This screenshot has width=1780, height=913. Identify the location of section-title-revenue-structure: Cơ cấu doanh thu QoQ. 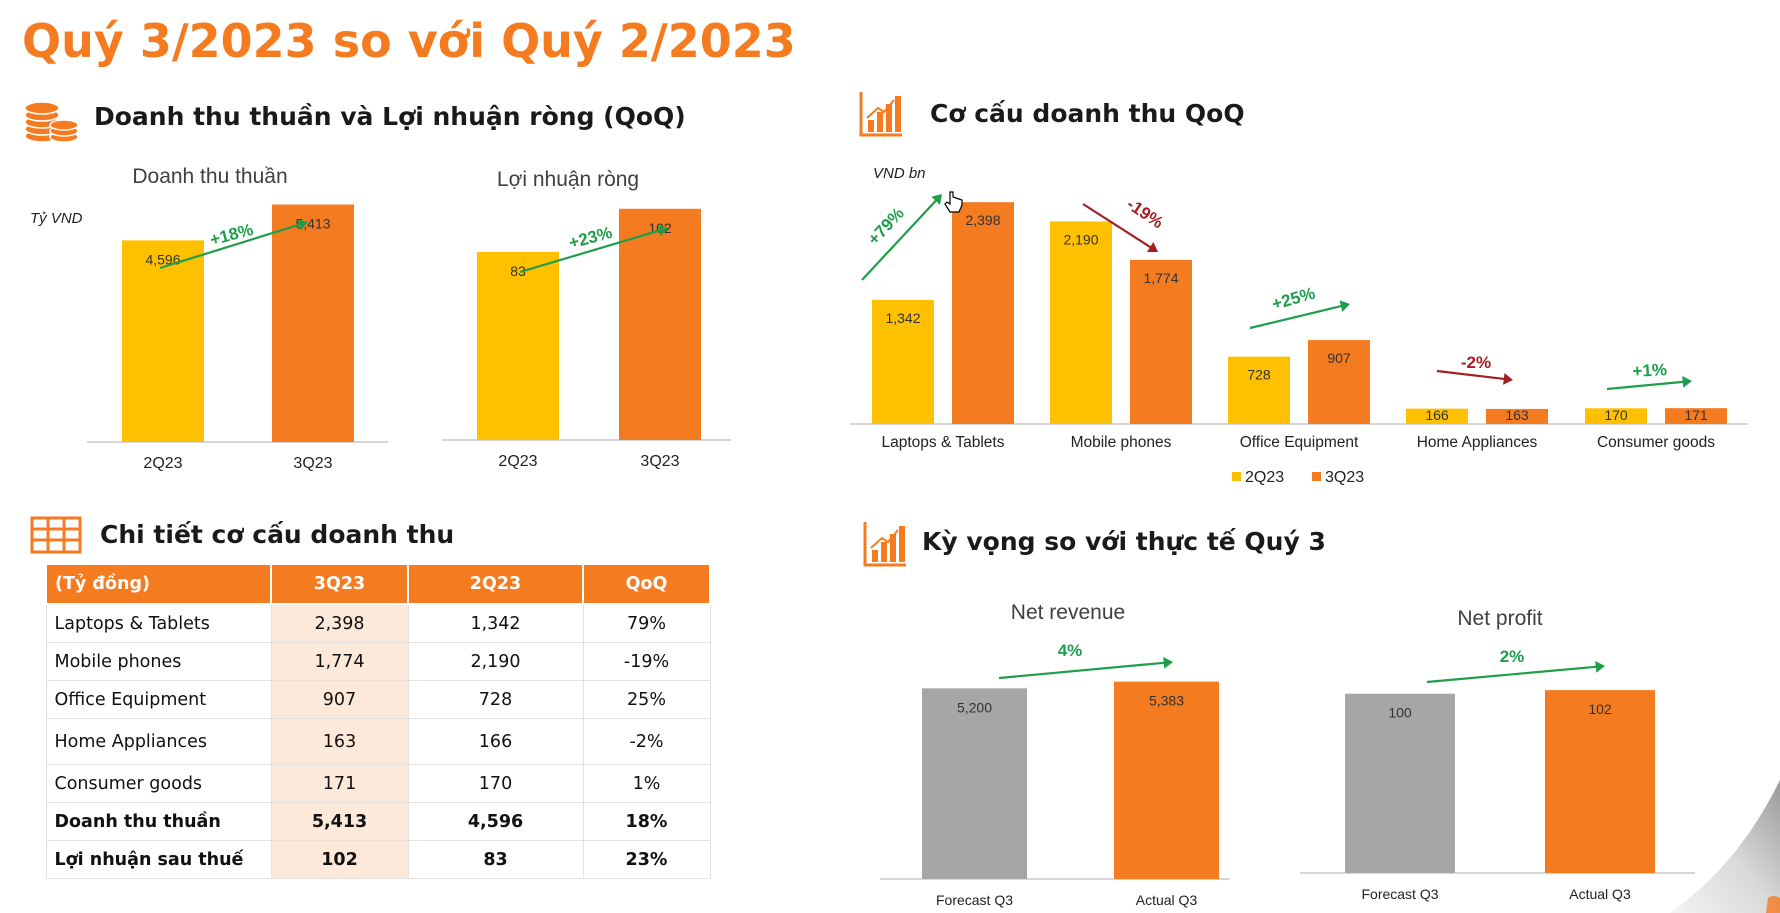
(1087, 113).